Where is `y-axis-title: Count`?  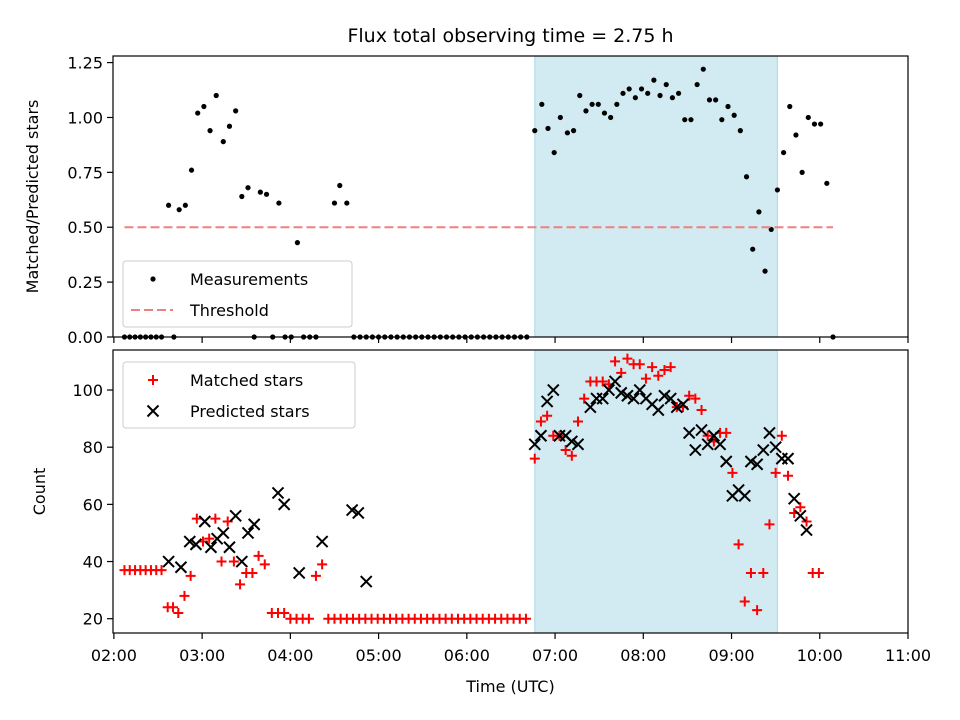 y-axis-title: Count is located at coordinates (39, 492).